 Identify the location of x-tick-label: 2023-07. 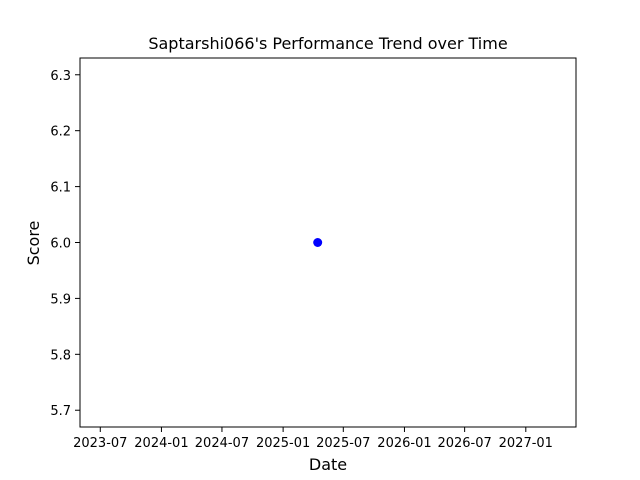
(100, 443).